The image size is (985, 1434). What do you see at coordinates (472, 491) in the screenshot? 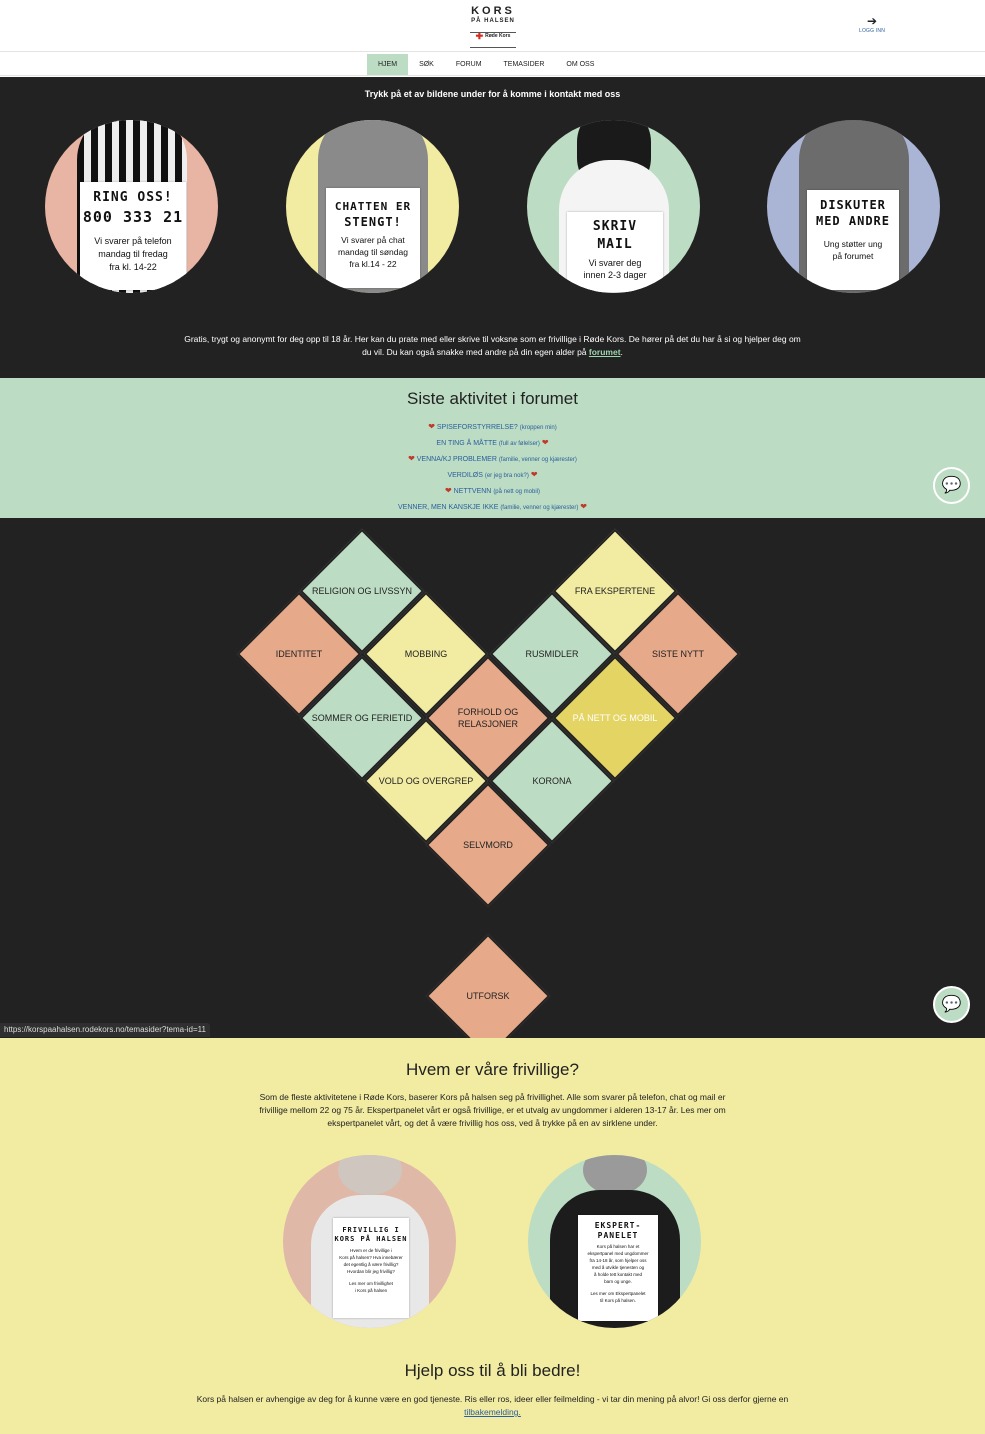
I see `topic-title: NETTVENN` at bounding box center [472, 491].